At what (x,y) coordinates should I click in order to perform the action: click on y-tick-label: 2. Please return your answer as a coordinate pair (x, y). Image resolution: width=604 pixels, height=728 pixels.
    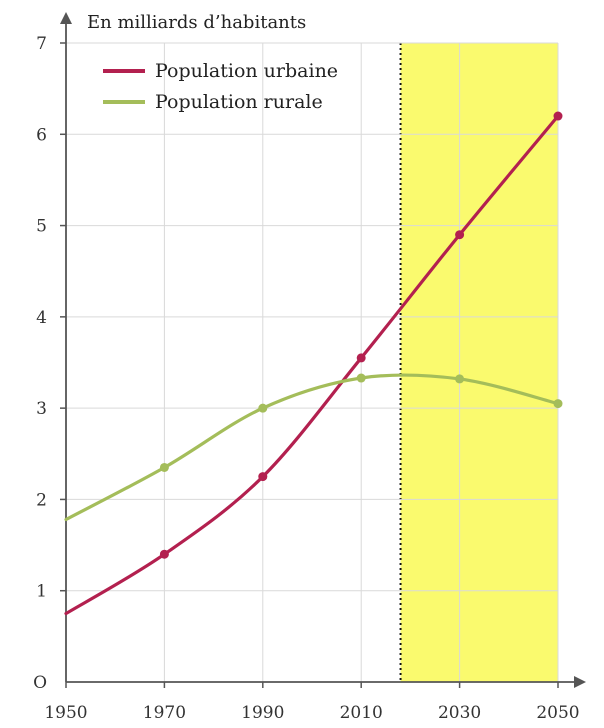
    Looking at the image, I should click on (41, 500).